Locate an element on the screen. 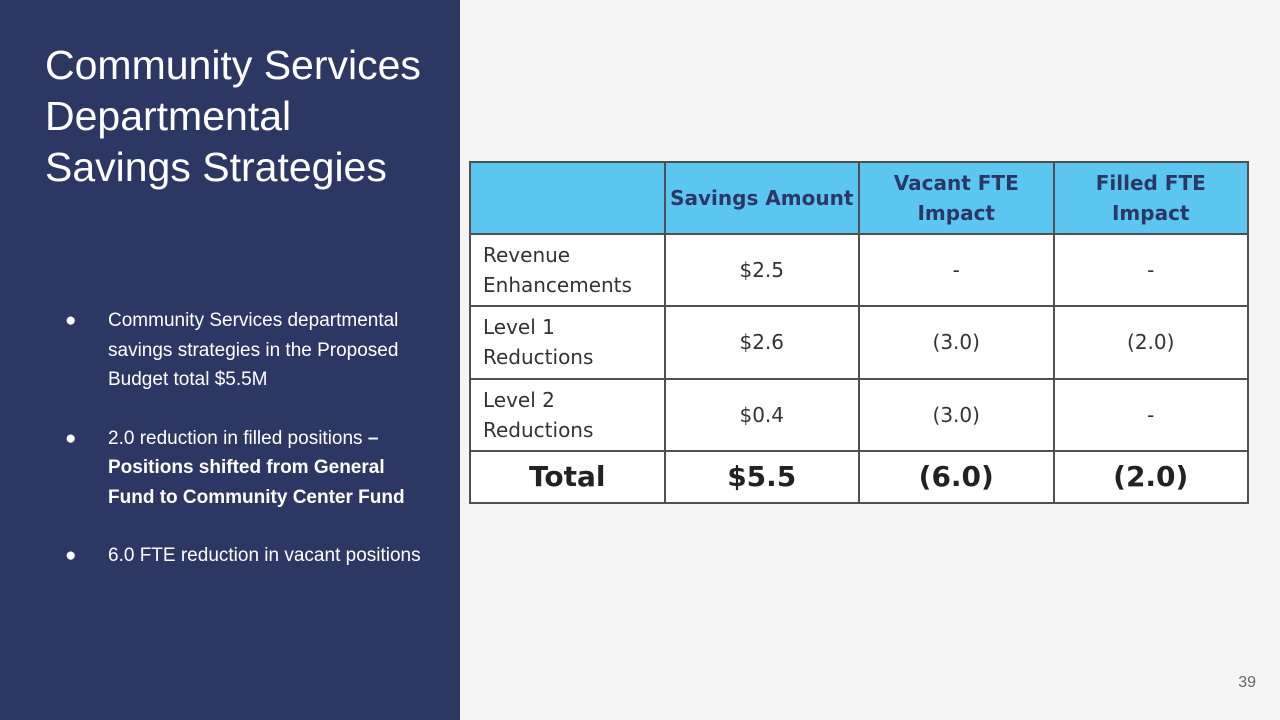  total-row: Total $5.5 (6.0) (2.0) is located at coordinates (859, 477).